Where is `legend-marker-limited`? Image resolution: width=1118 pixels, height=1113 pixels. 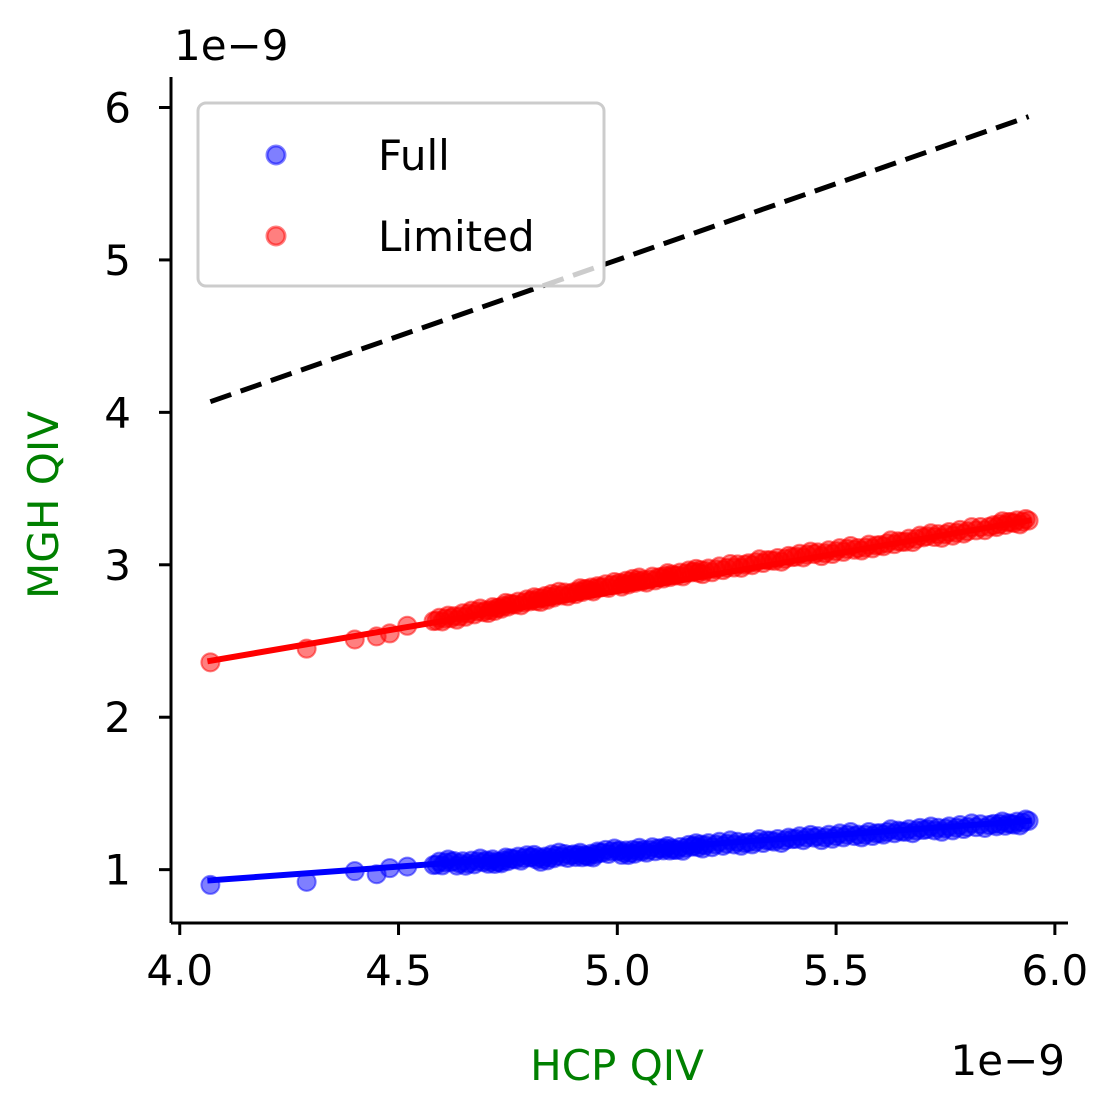 legend-marker-limited is located at coordinates (276, 236).